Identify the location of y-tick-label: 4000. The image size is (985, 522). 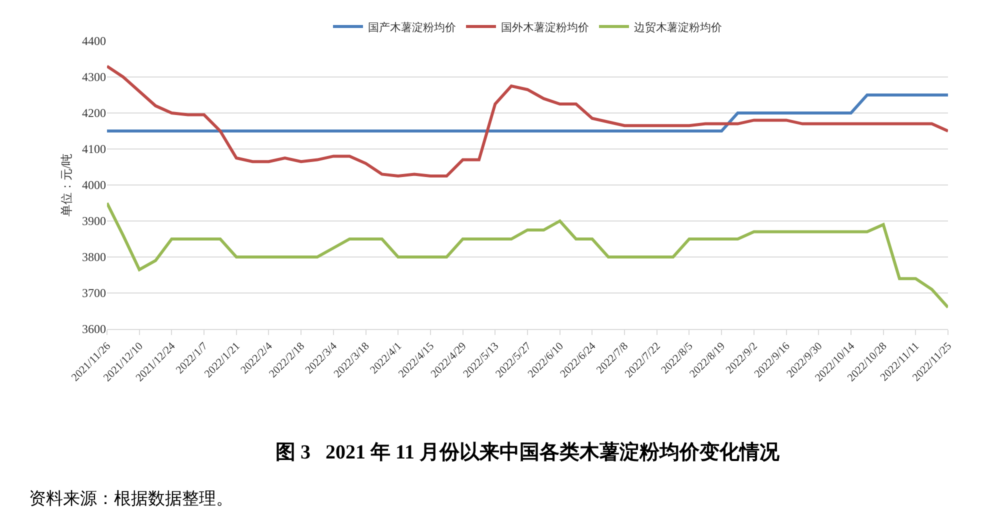
(94, 185).